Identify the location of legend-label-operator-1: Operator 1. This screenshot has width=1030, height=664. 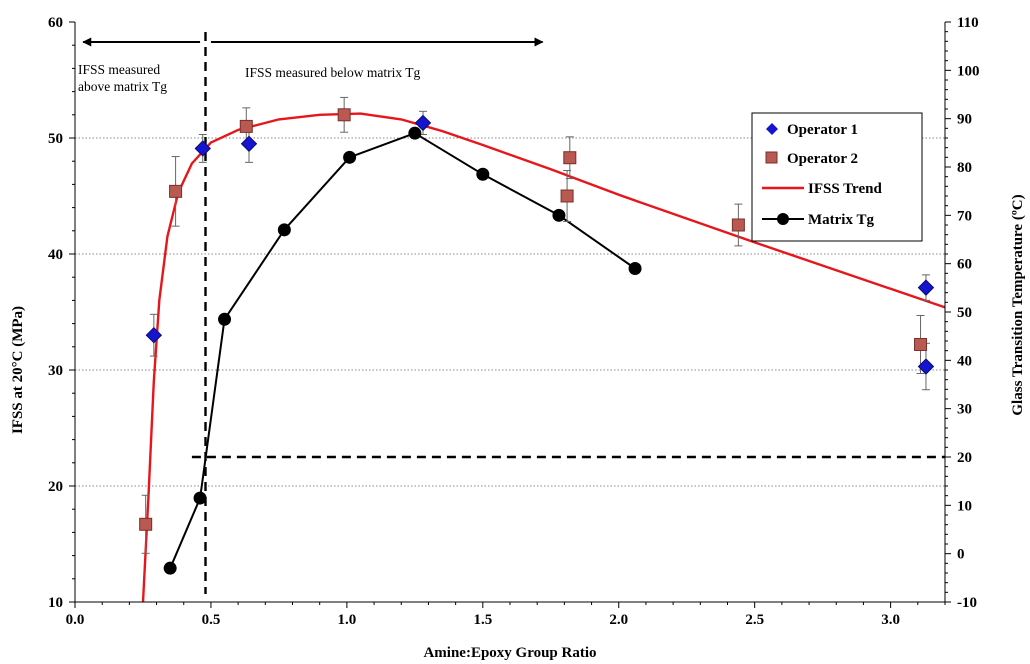
(822, 130).